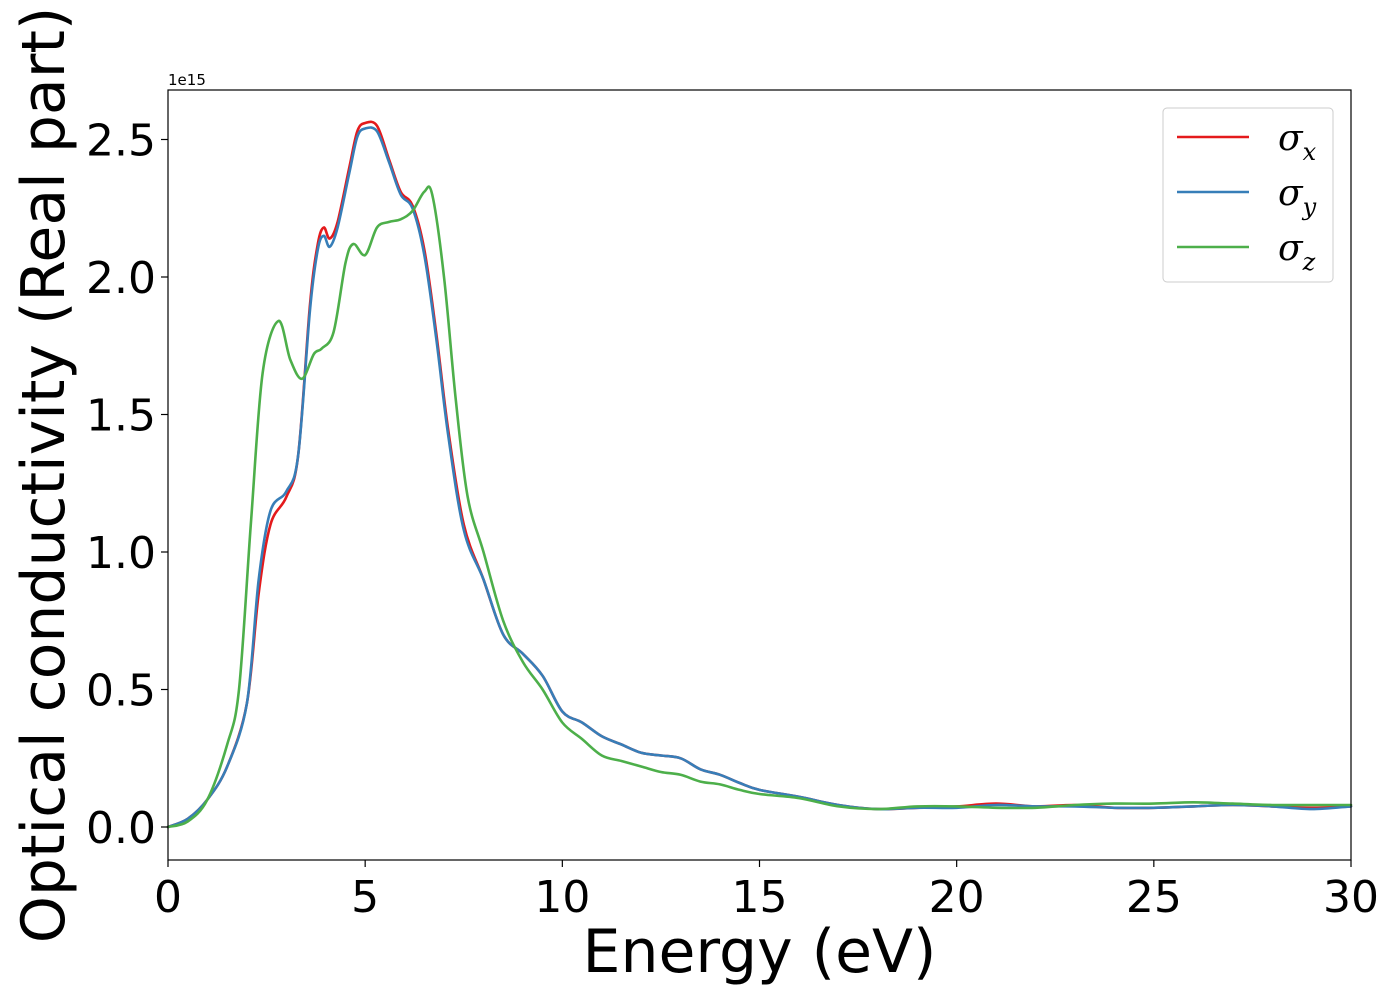  What do you see at coordinates (1351, 897) in the screenshot?
I see `x-tick-label: 30` at bounding box center [1351, 897].